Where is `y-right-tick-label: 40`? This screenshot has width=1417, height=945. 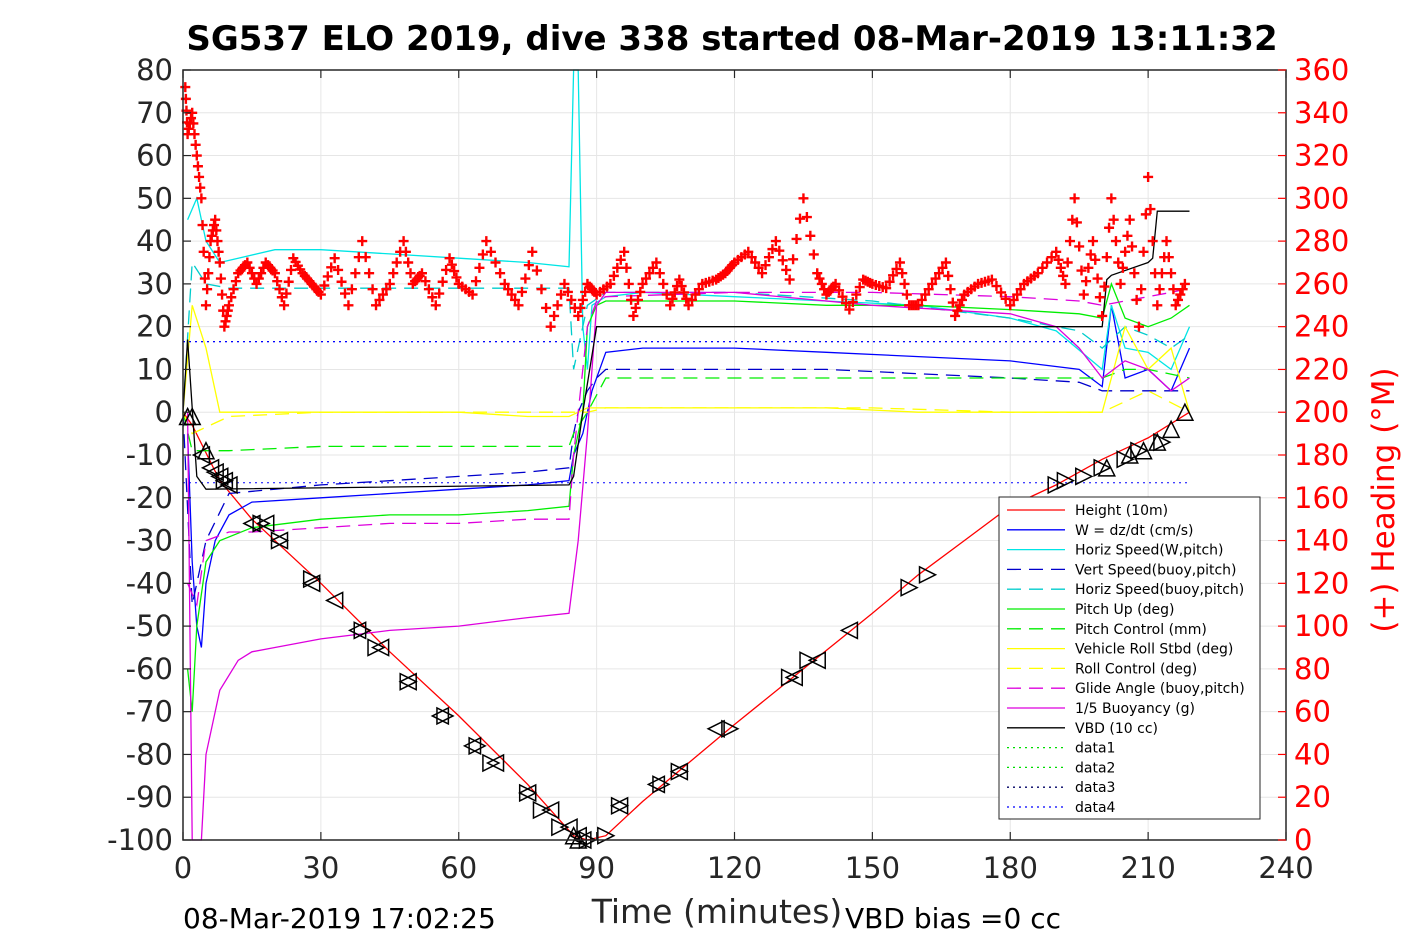
y-right-tick-label: 40 is located at coordinates (1312, 754).